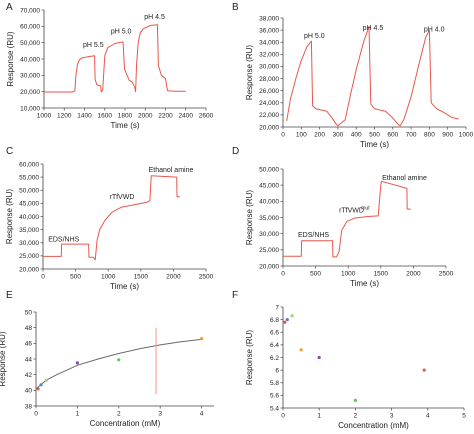 The width and height of the screenshot is (474, 434). Describe the element at coordinates (186, 116) in the screenshot. I see `x-tick-label: 2400` at that location.